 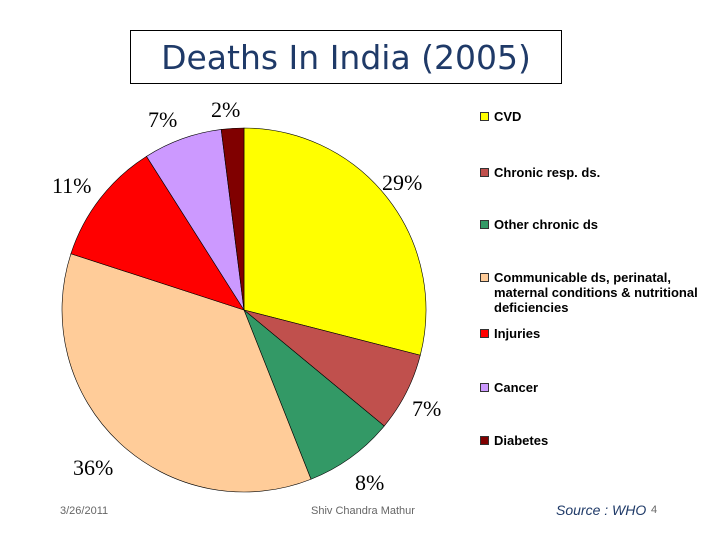 What do you see at coordinates (547, 172) in the screenshot?
I see `legend-label: Chronic resp. ds.` at bounding box center [547, 172].